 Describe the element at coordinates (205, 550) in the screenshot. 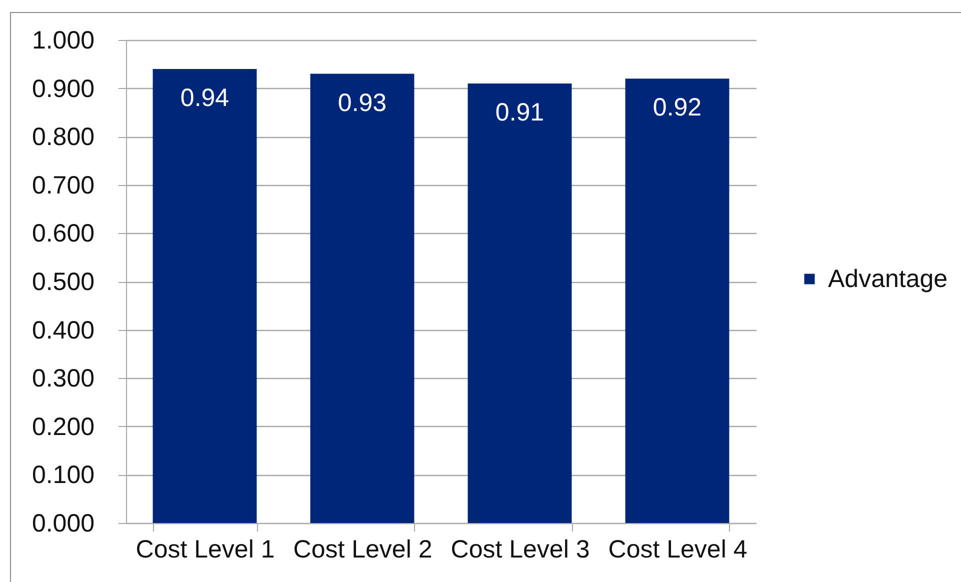

I see `x-tick-label: Cost Level 1` at that location.